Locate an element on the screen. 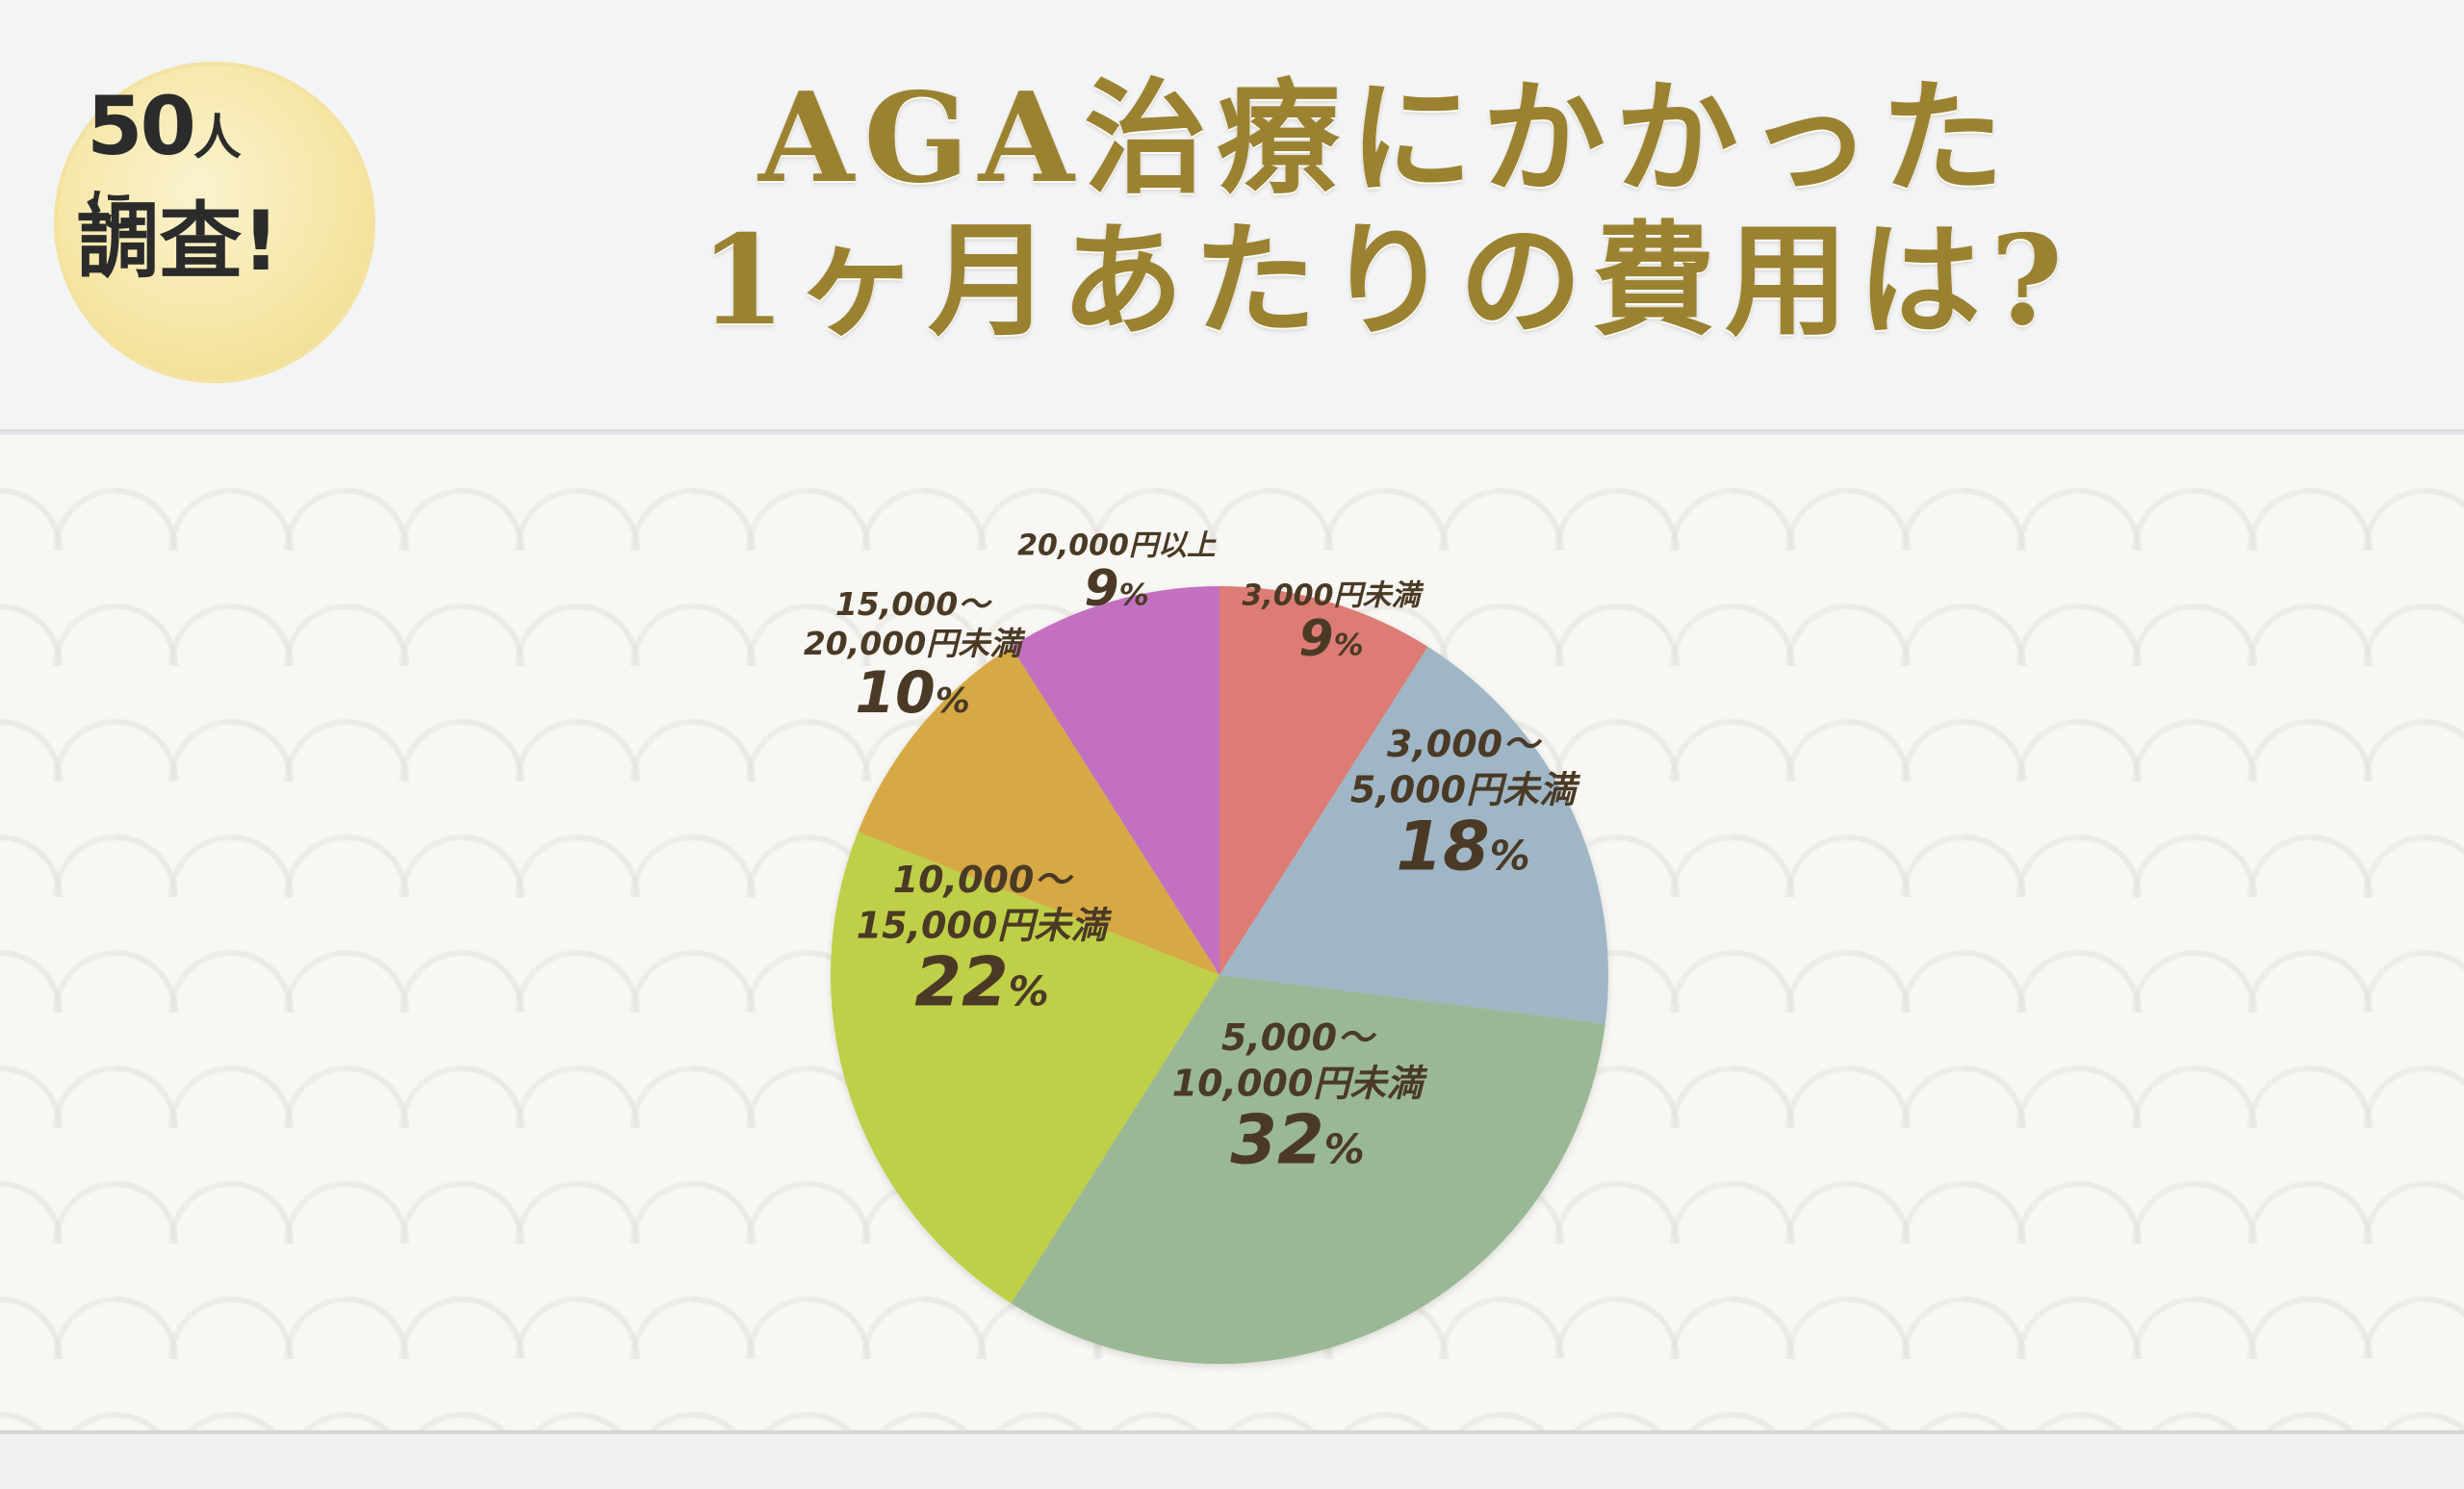 The height and width of the screenshot is (1489, 2464). slice-category-label: 3,000円未満 is located at coordinates (1334, 595).